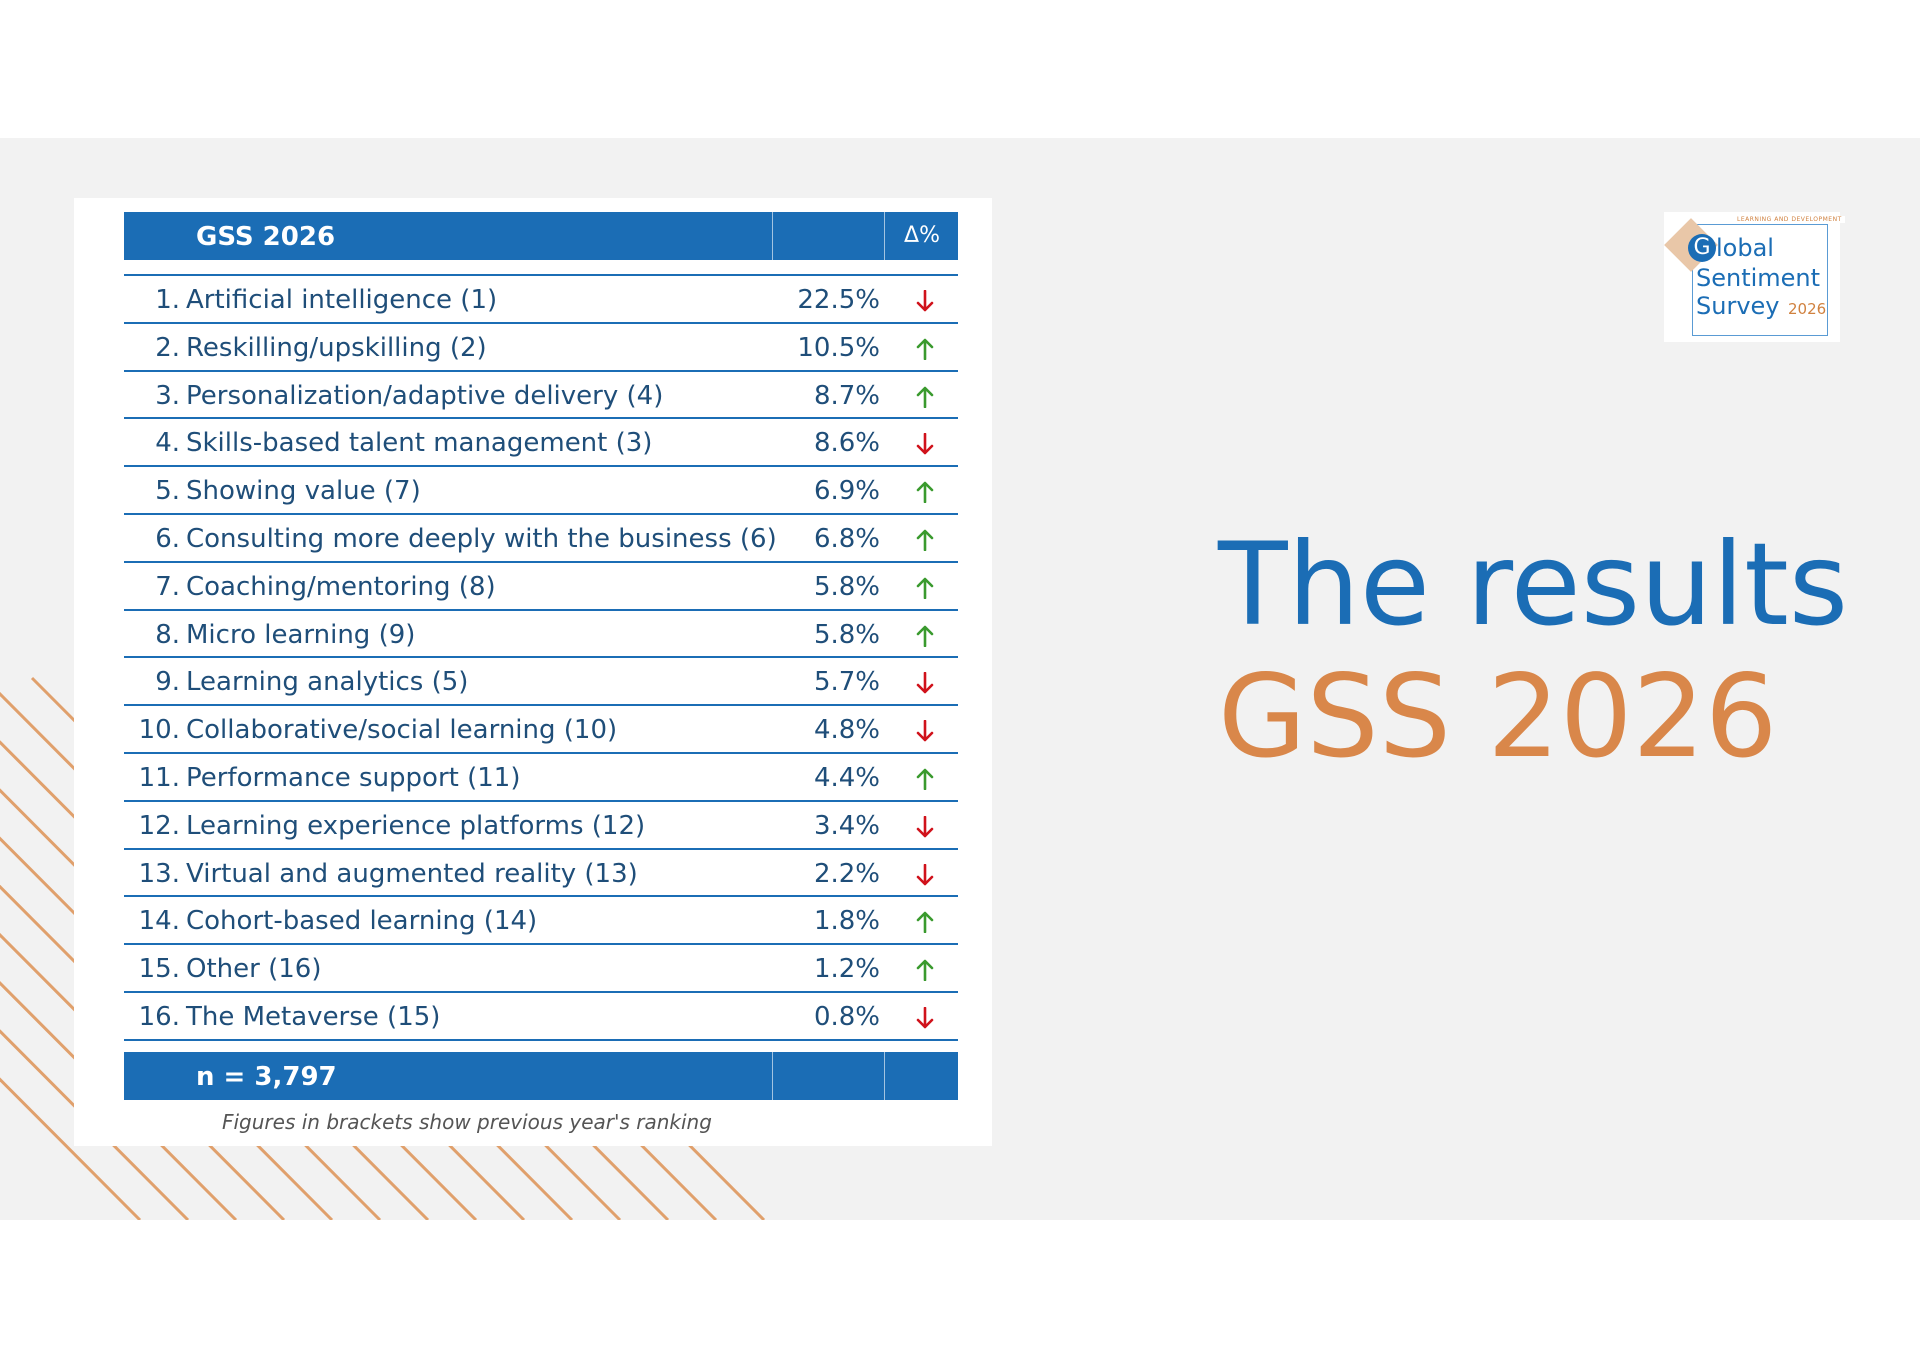 The width and height of the screenshot is (1920, 1358). I want to click on row-label: The Metaverse (15), so click(313, 1016).